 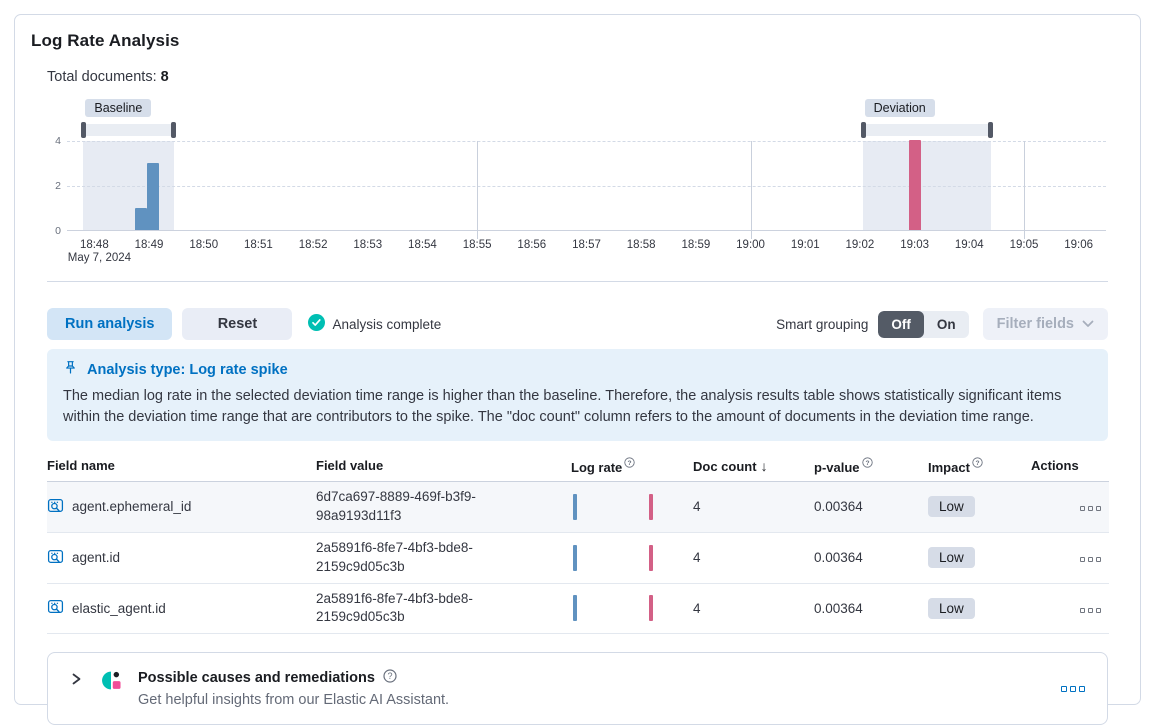 What do you see at coordinates (76, 680) in the screenshot?
I see `chevron-right-icon` at bounding box center [76, 680].